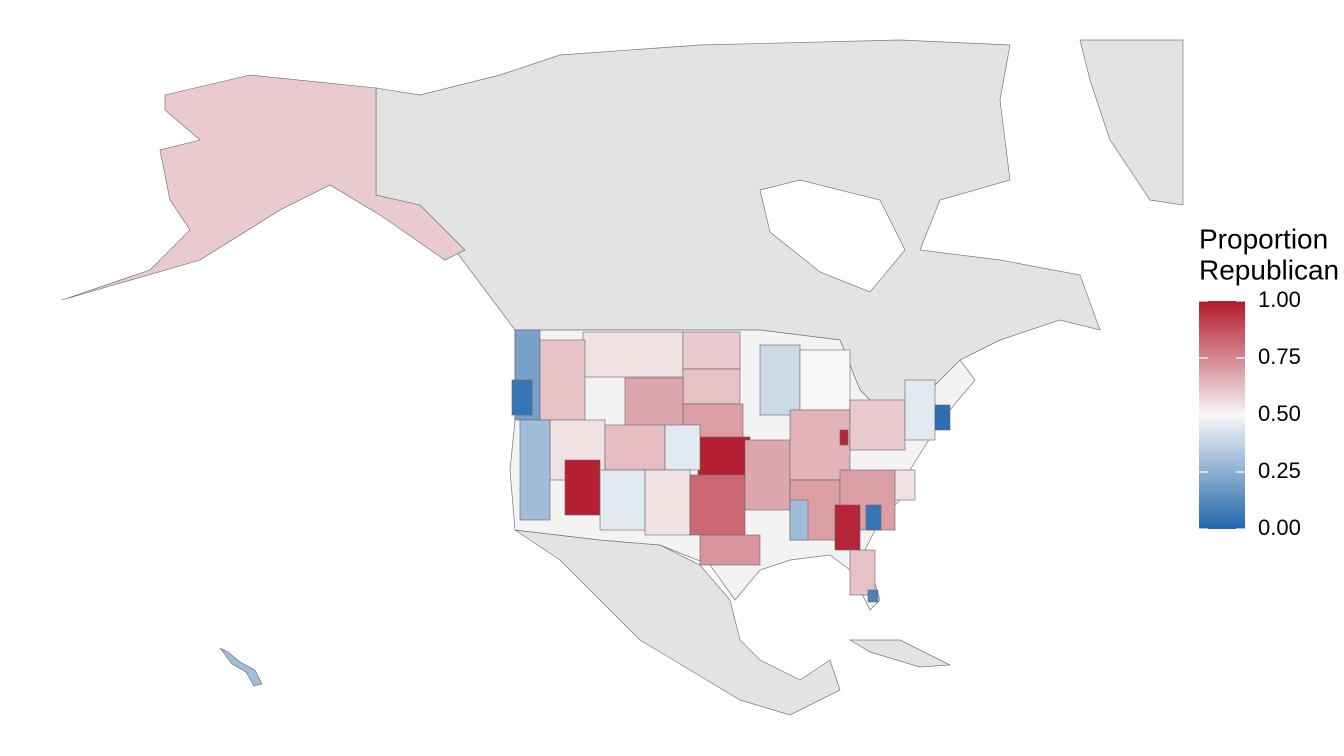 The height and width of the screenshot is (756, 1344). Describe the element at coordinates (677, 622) in the screenshot. I see `mexico` at that location.